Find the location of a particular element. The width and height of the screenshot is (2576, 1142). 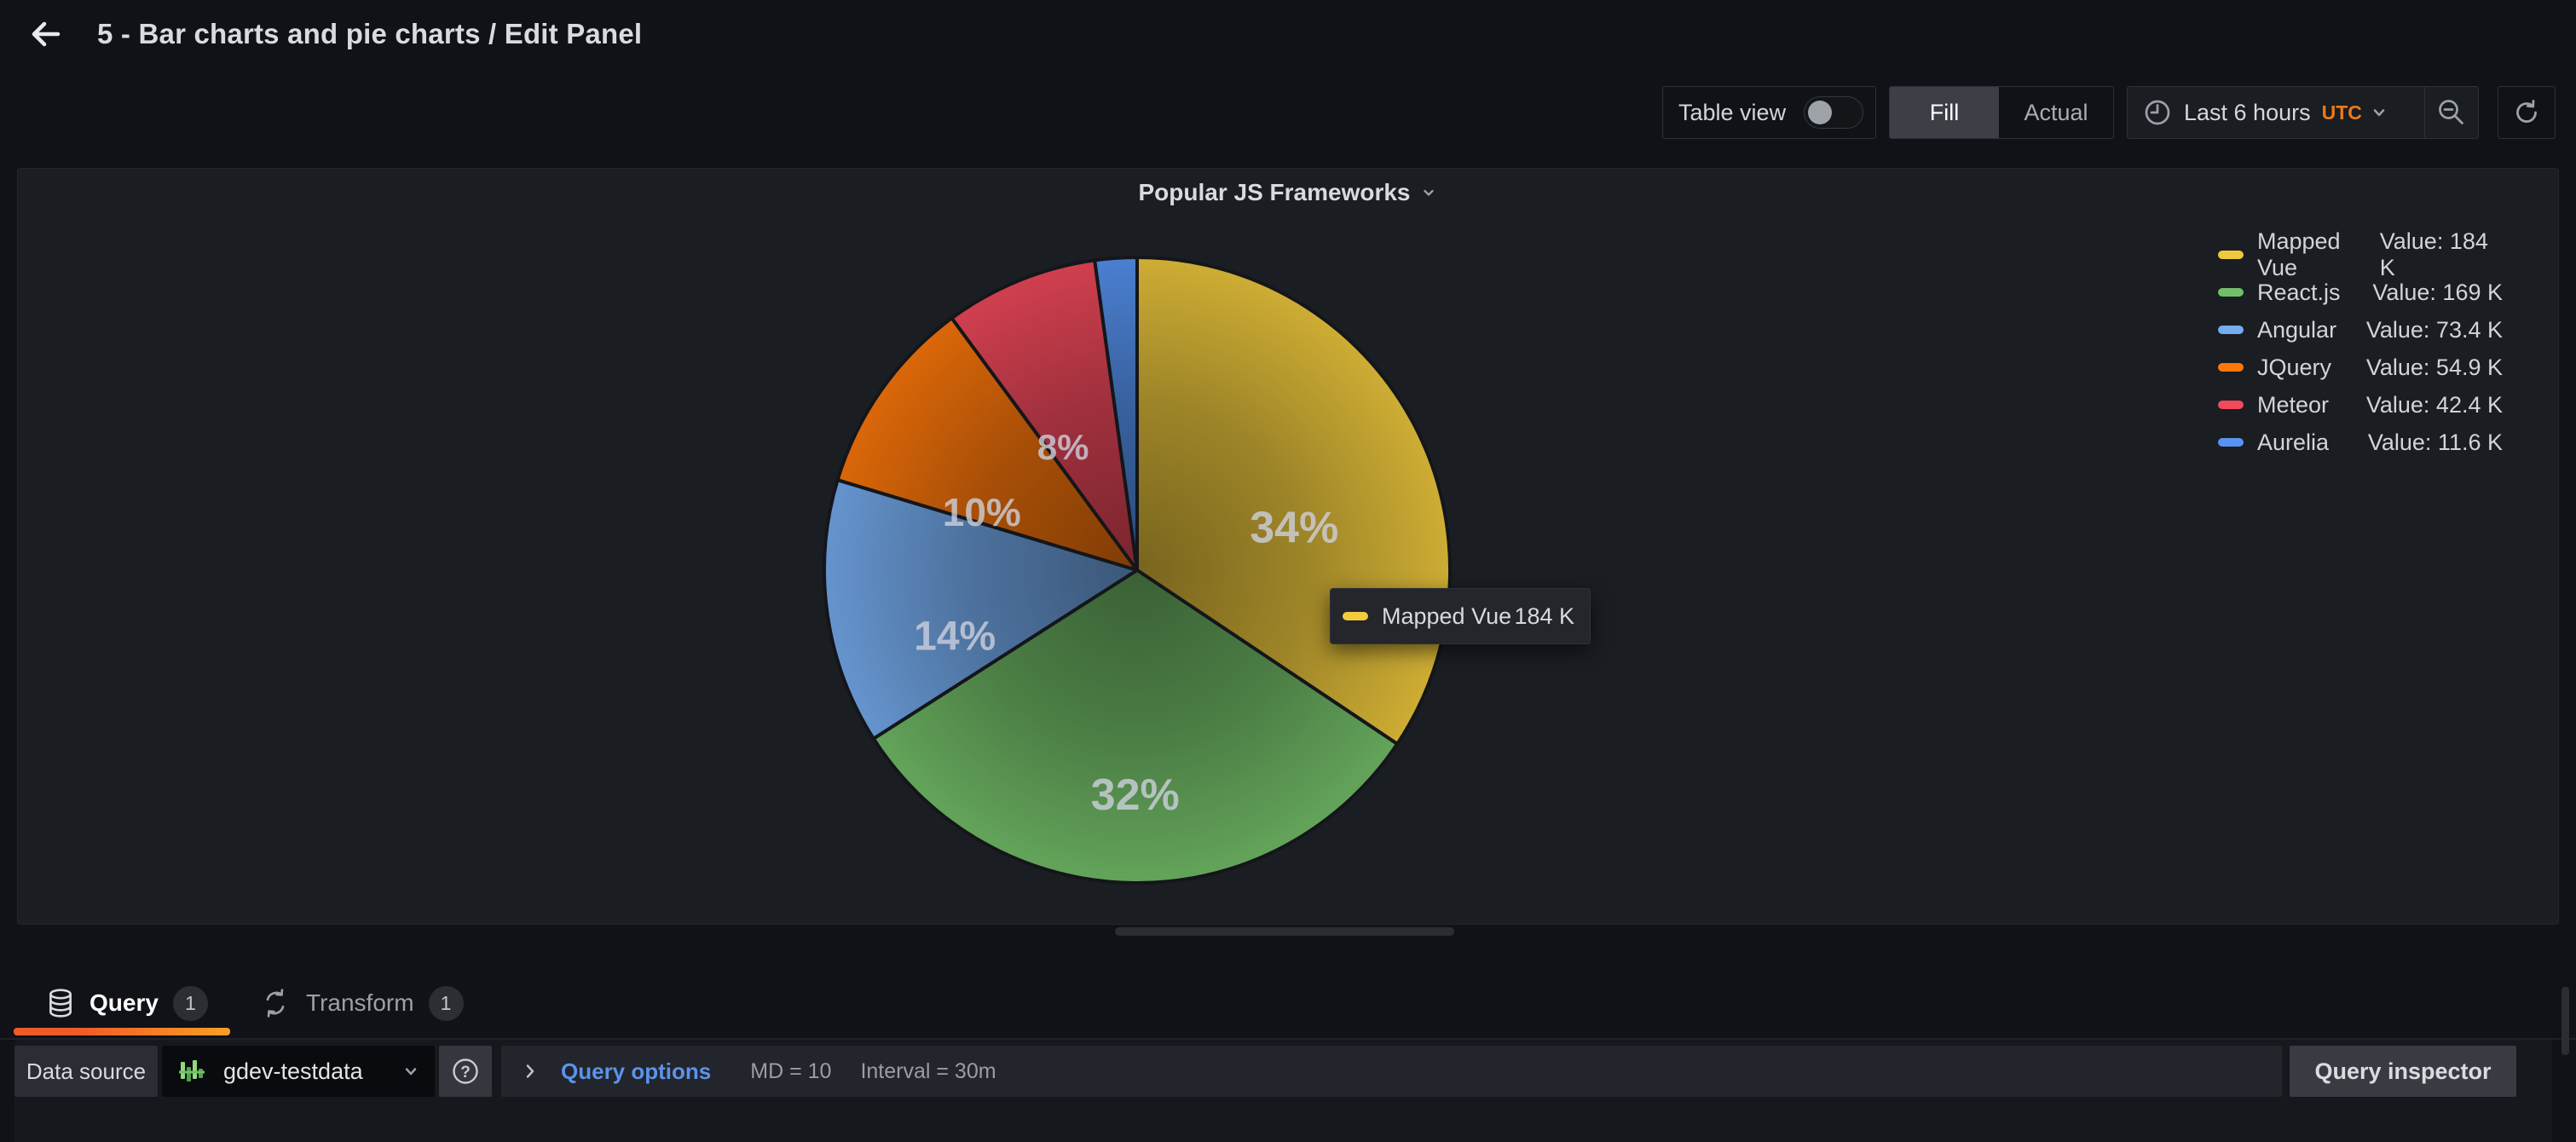

time-range-picker: Last 6 hours UTC is located at coordinates (2303, 113).